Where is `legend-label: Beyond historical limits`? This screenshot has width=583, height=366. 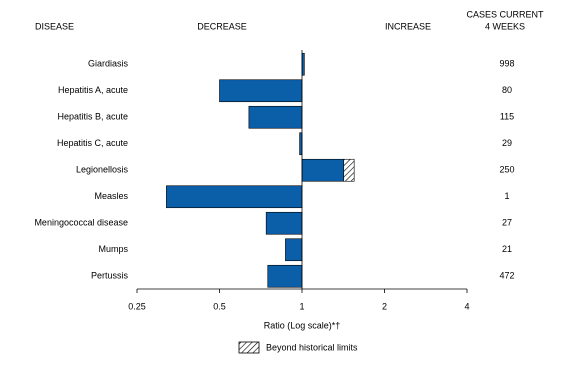
legend-label: Beyond historical limits is located at coordinates (312, 347).